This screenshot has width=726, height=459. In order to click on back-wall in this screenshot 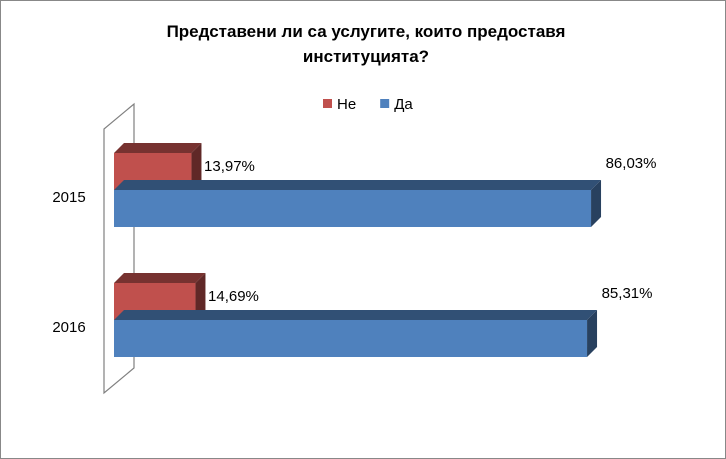, I will do `click(119, 248)`.